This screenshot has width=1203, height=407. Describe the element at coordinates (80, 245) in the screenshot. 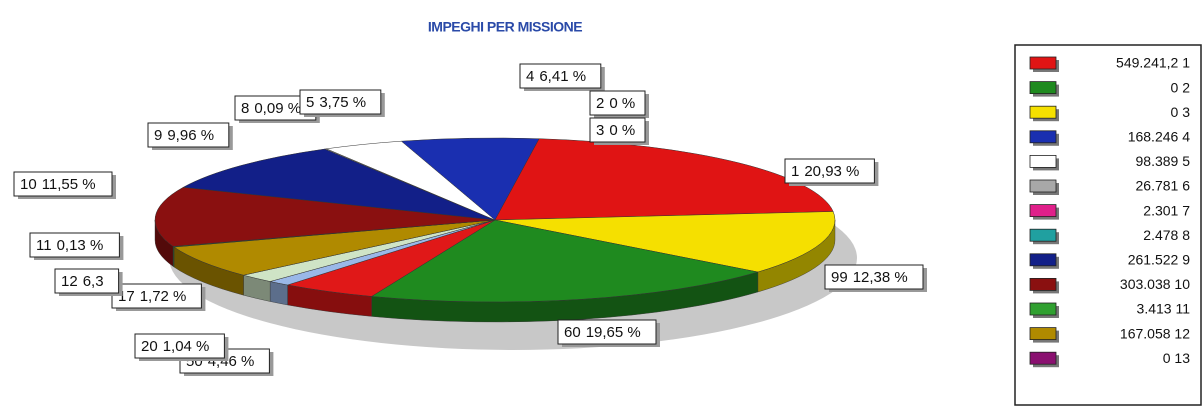

I see `label-value: 0,13 %` at that location.